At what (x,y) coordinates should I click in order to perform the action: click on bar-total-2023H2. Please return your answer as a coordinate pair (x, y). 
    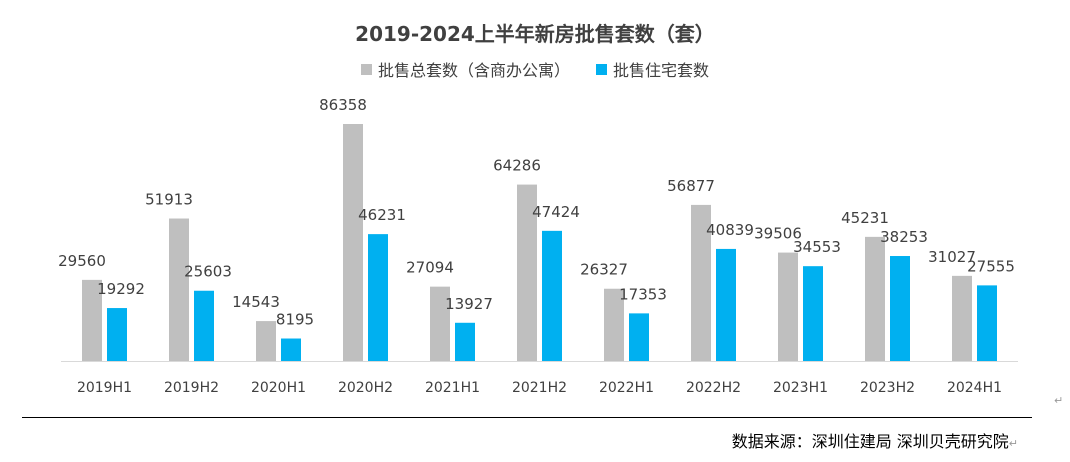
    Looking at the image, I should click on (875, 298).